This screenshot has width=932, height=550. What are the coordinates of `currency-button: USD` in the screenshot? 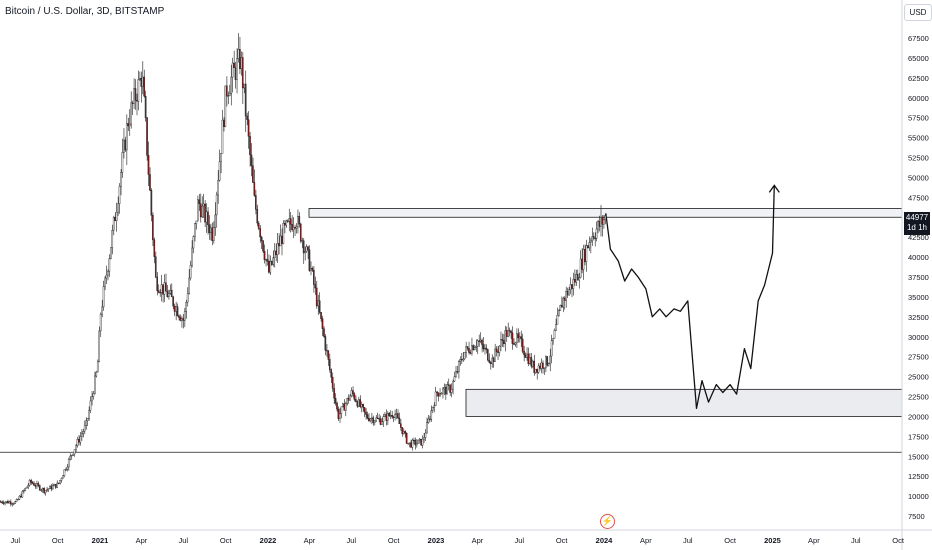 It's located at (918, 12).